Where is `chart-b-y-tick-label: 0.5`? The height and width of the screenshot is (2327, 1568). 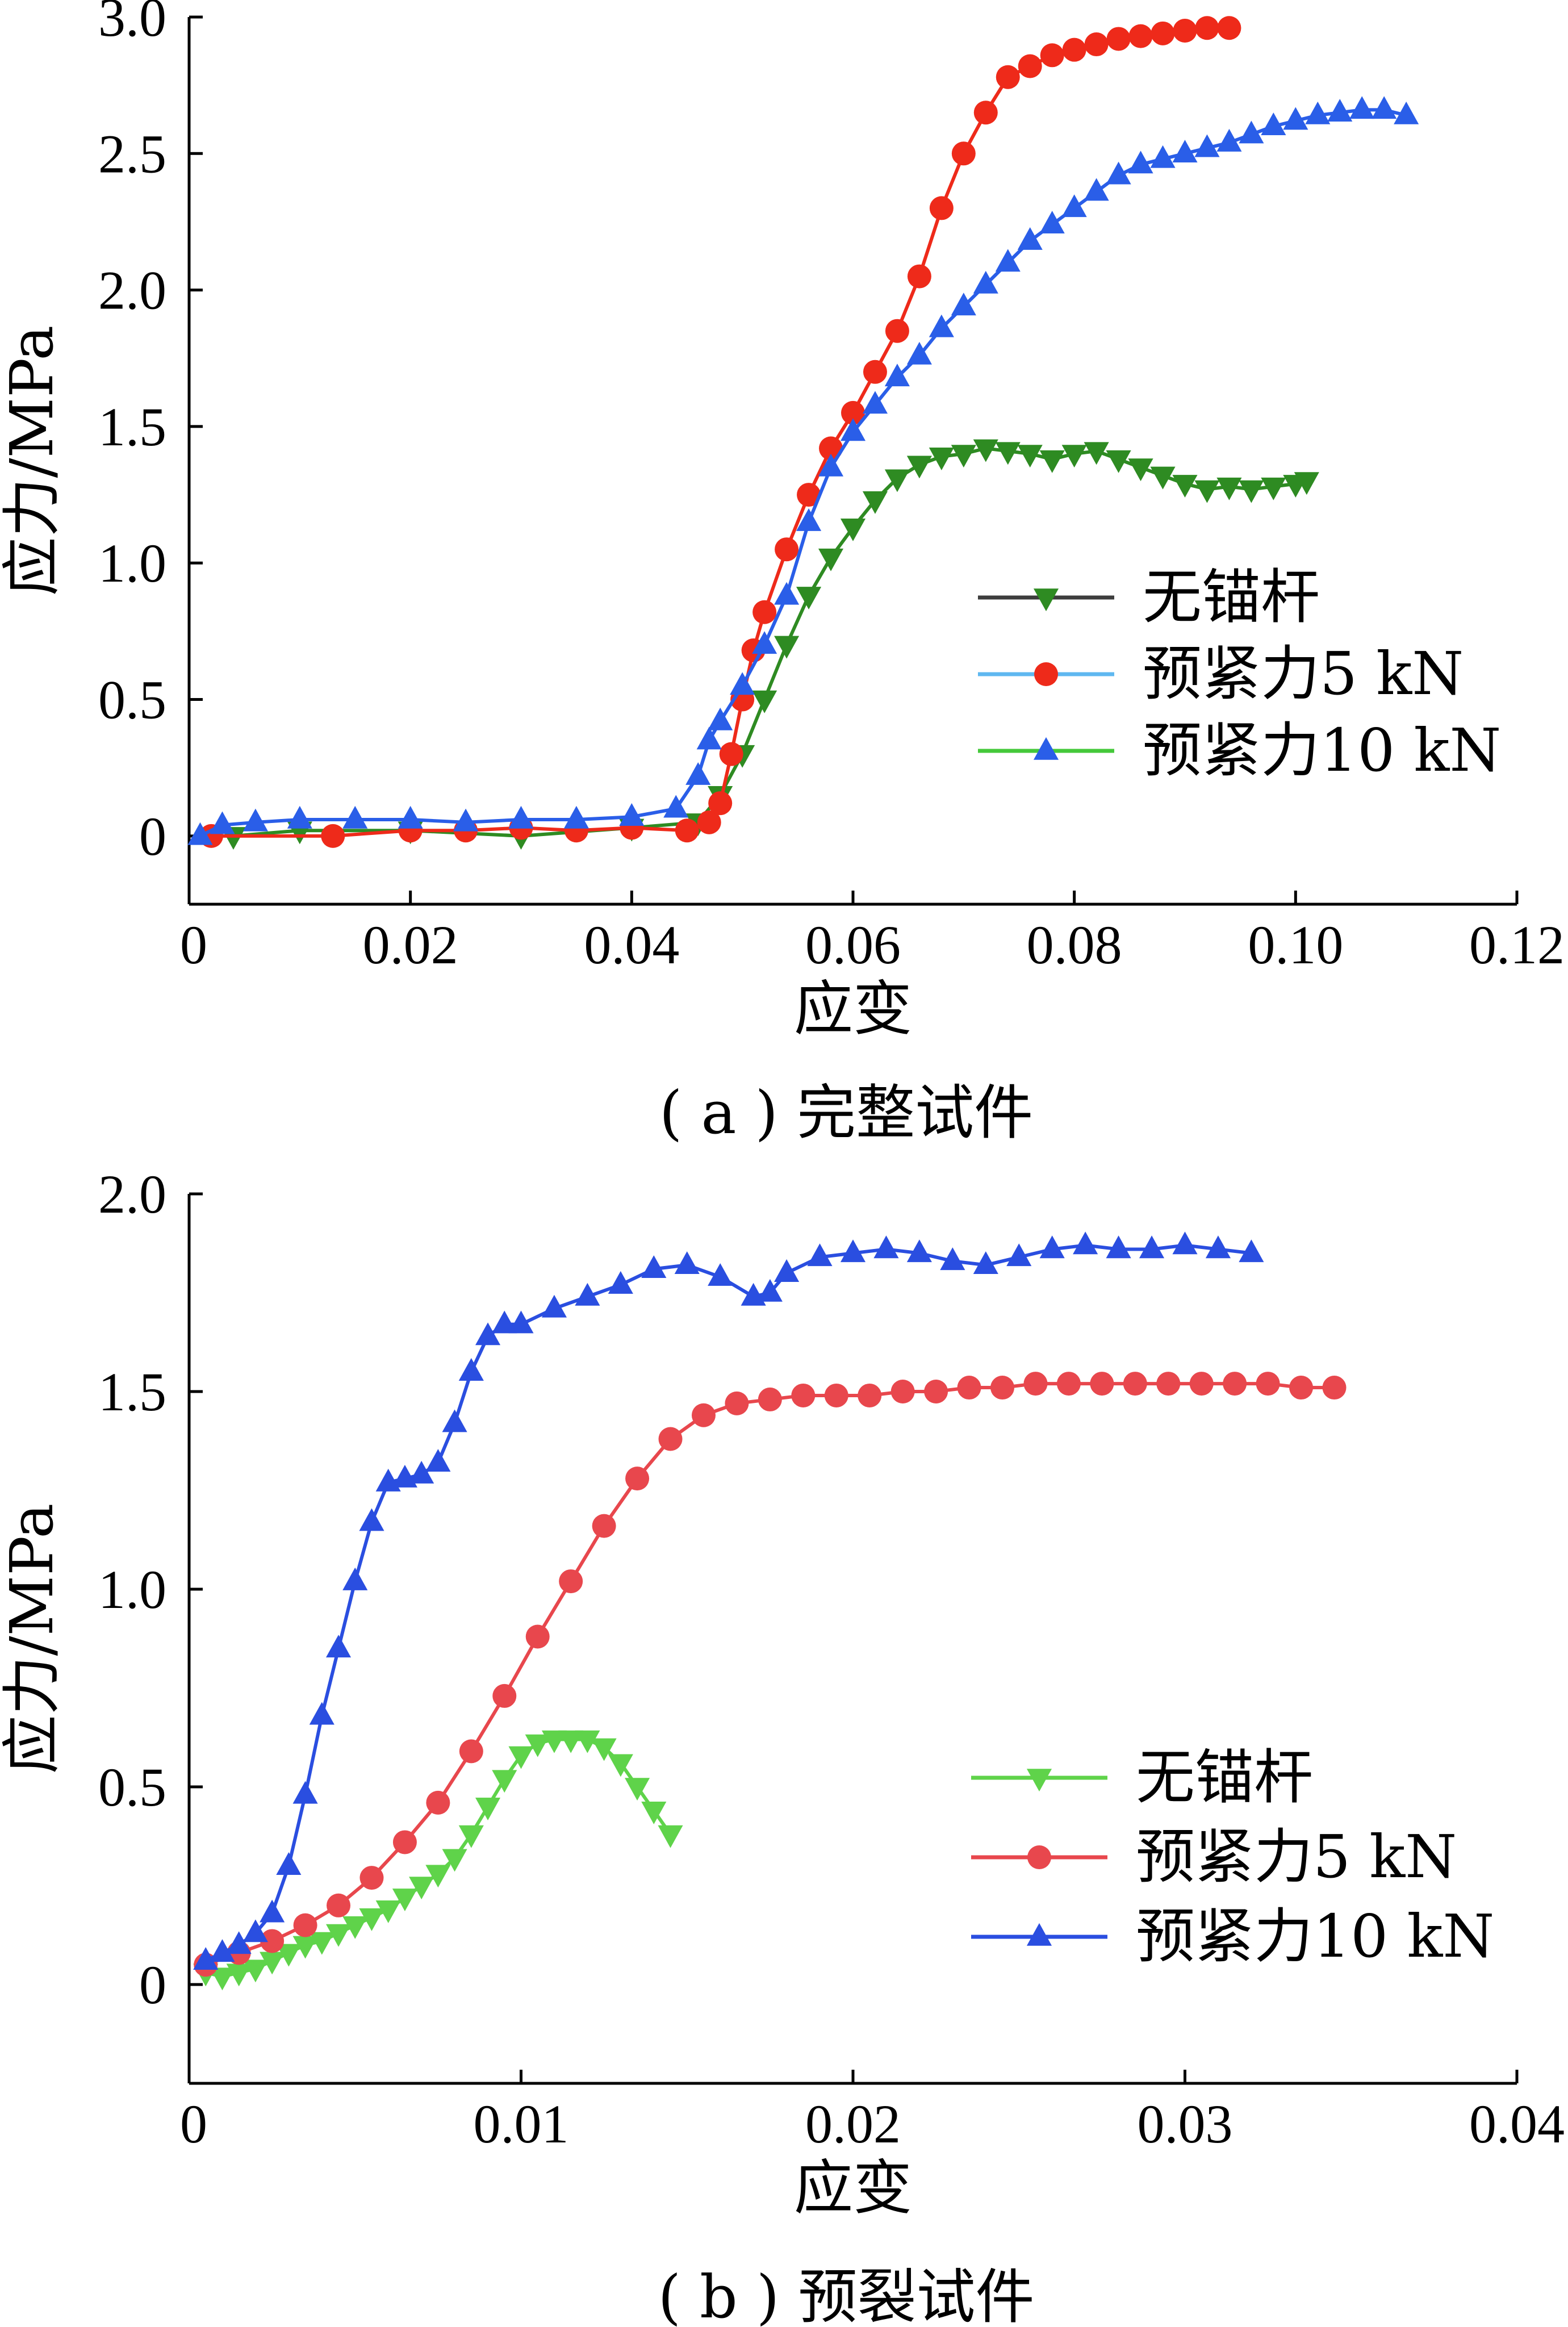 chart-b-y-tick-label: 0.5 is located at coordinates (132, 1787).